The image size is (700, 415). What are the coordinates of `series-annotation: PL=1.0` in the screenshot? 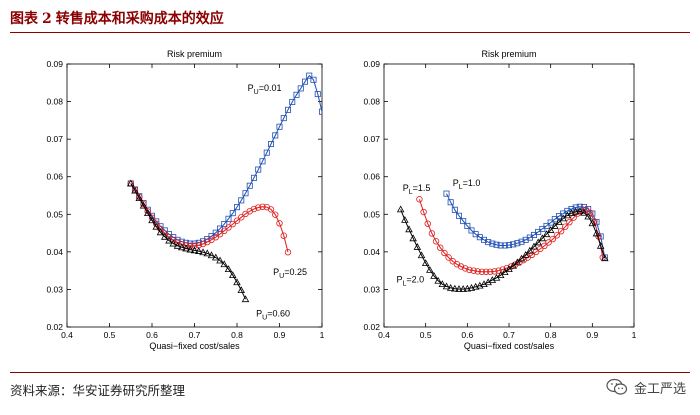 It's located at (467, 184).